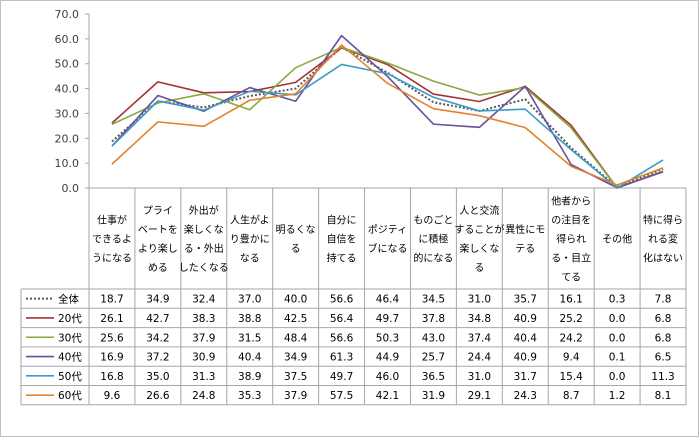 The width and height of the screenshot is (700, 438). I want to click on data-cell: 40.9, so click(525, 319).